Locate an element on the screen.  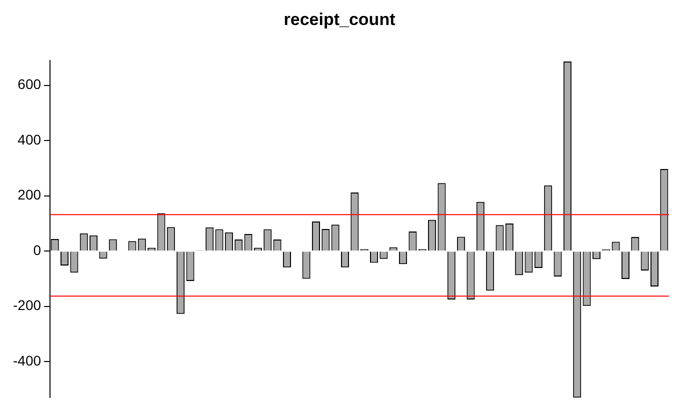
y-tick-label: 600 is located at coordinates (30, 84).